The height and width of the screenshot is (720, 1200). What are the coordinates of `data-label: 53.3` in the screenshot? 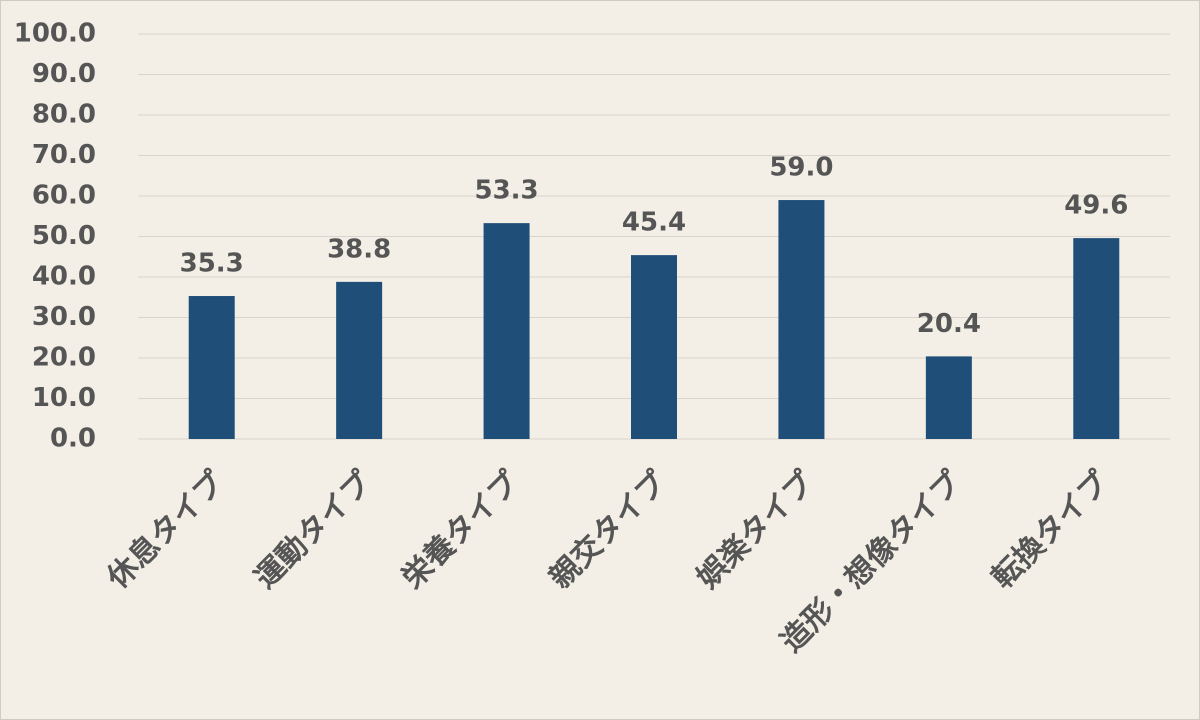 It's located at (506, 191).